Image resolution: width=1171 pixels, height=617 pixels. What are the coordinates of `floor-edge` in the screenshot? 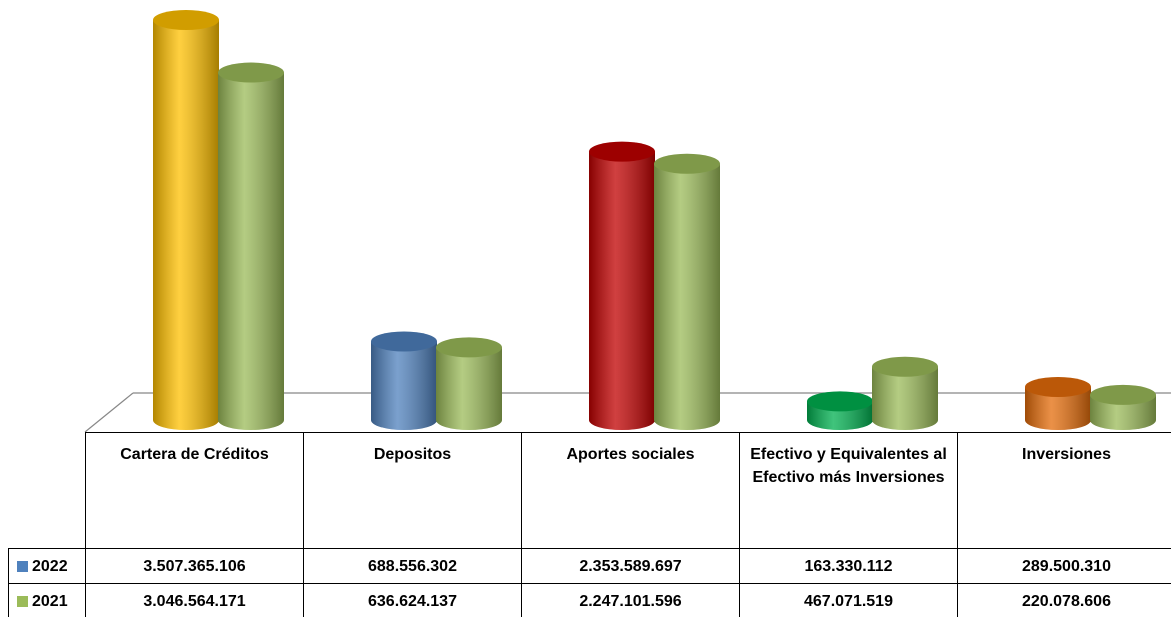 It's located at (109, 412).